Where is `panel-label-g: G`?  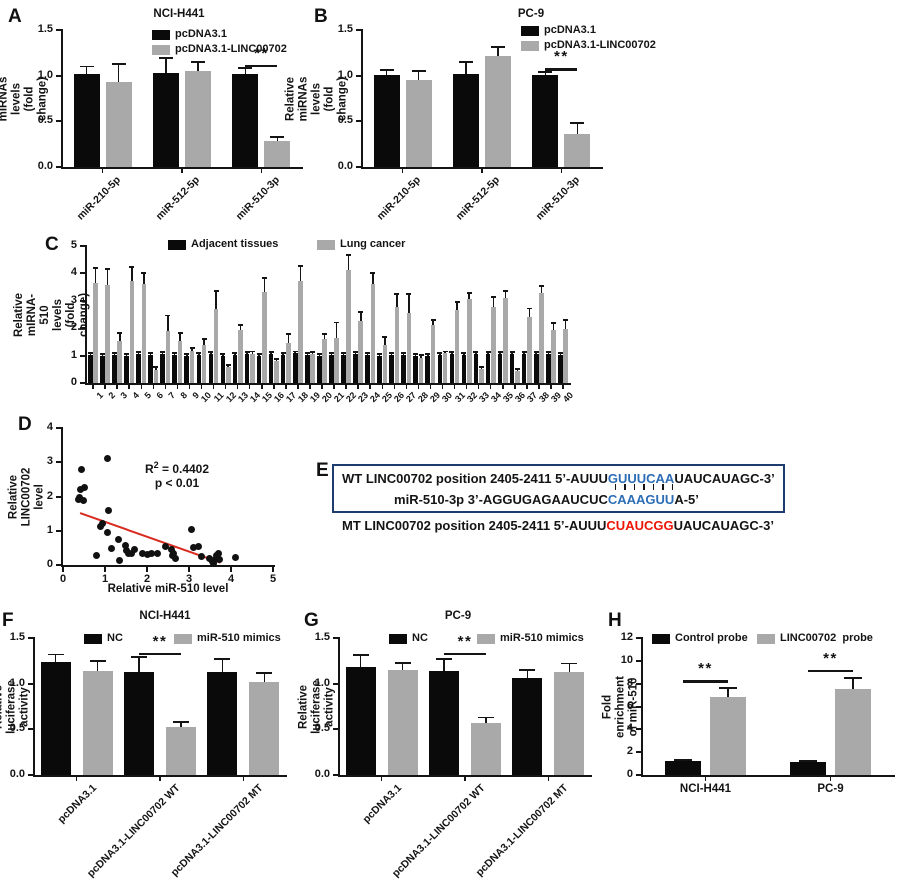
panel-label-g: G is located at coordinates (311, 620).